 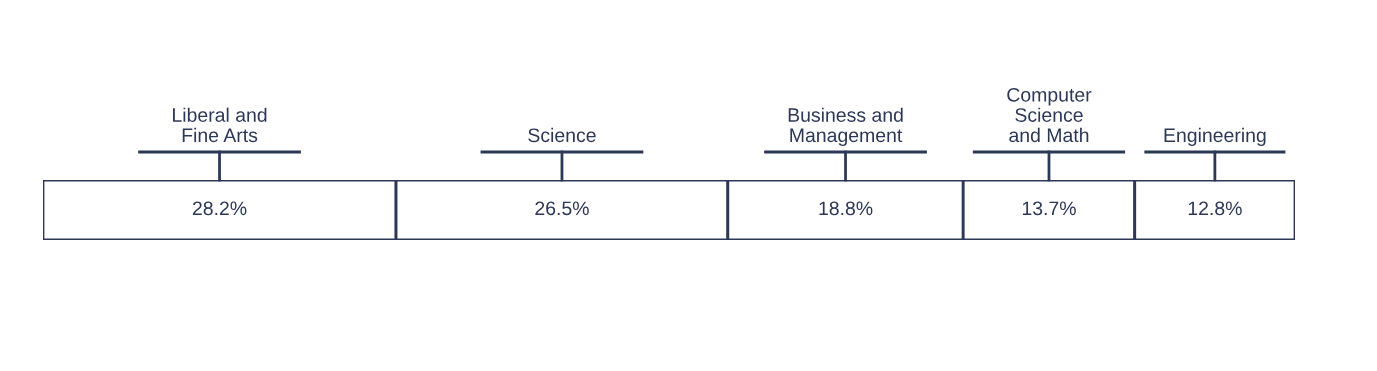 I want to click on data-label: 18.8%, so click(x=846, y=208).